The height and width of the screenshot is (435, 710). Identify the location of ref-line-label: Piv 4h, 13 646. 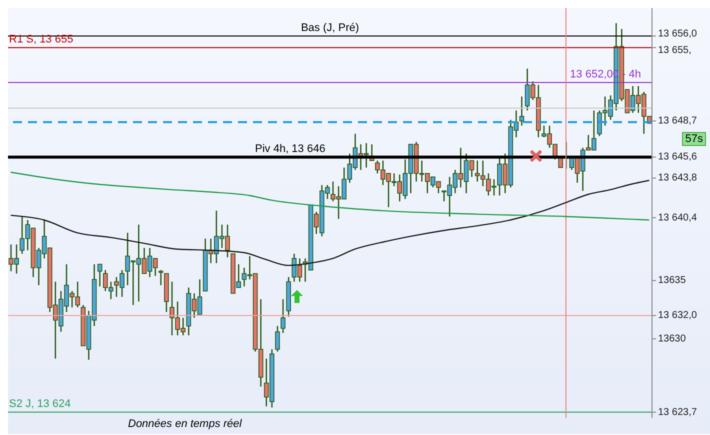
(290, 149).